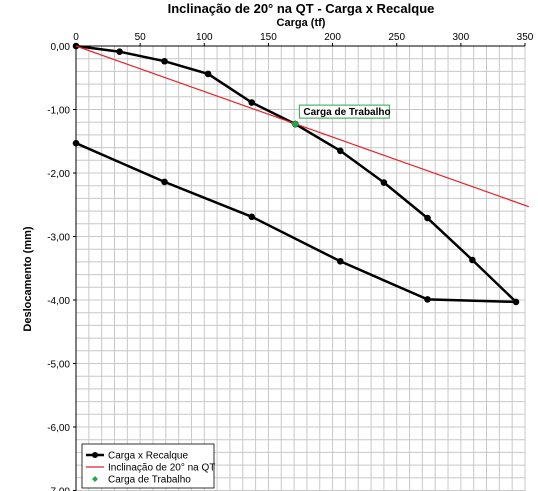 This screenshot has width=538, height=491. I want to click on y-tick-label: -1,00, so click(58, 111).